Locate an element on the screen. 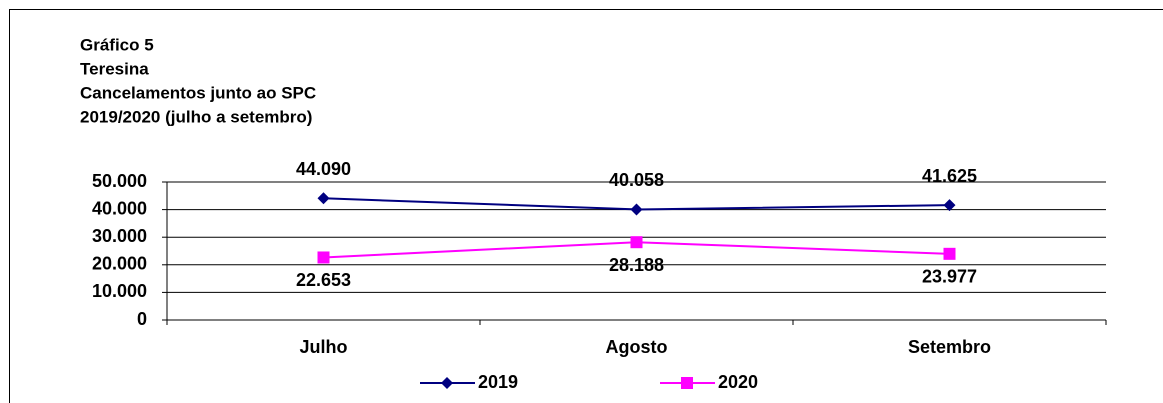 The height and width of the screenshot is (403, 1163). chart-title: Gráfico 5 is located at coordinates (117, 44).